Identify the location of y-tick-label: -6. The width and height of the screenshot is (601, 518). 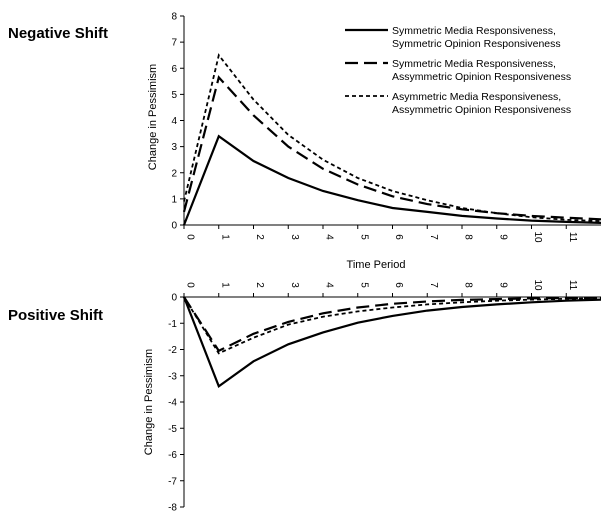
(172, 455).